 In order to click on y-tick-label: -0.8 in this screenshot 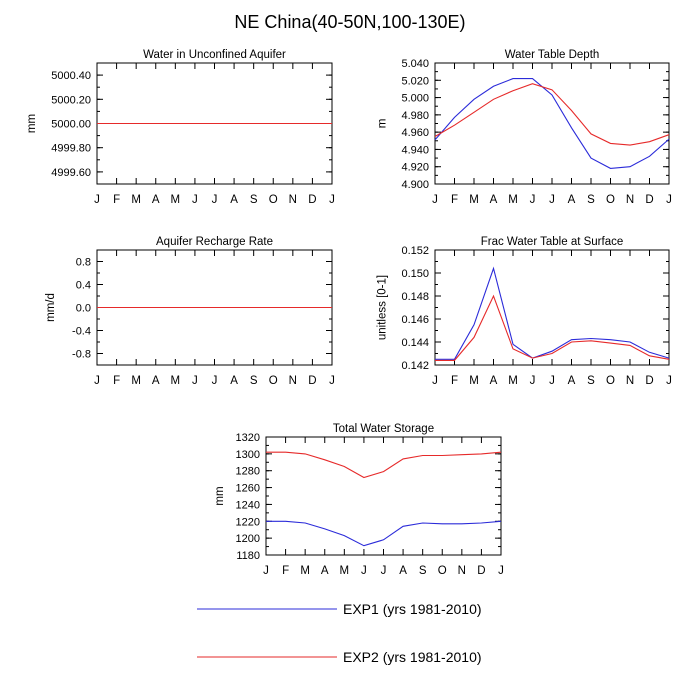, I will do `click(81, 355)`.